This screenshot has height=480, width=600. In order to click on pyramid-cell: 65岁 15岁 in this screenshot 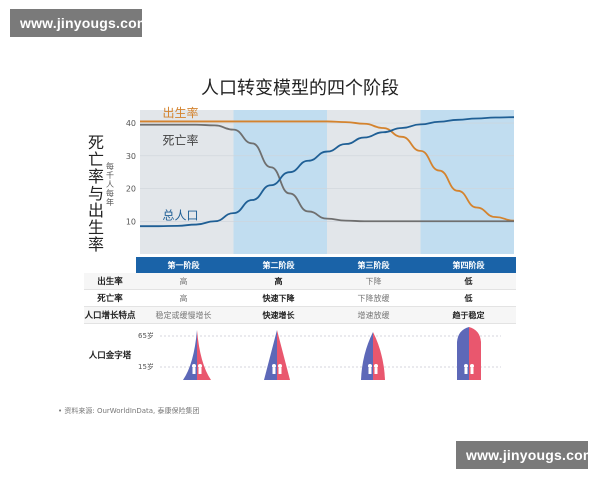, I will do `click(326, 355)`.